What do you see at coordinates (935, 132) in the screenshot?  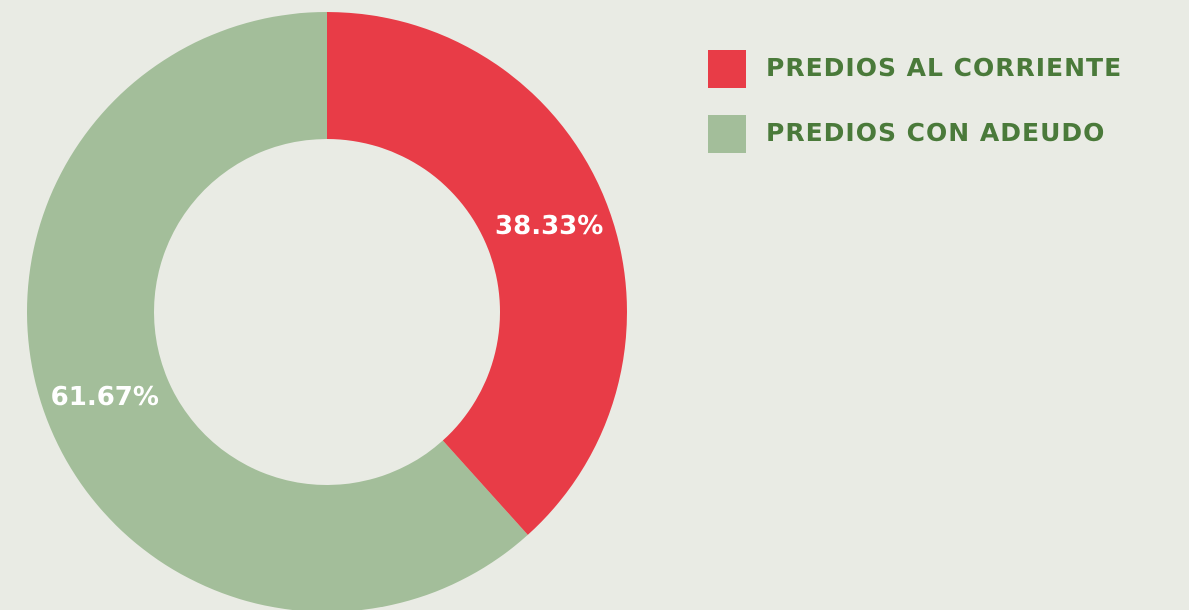 I see `legend-label: PREDIOS CON ADEUDO` at bounding box center [935, 132].